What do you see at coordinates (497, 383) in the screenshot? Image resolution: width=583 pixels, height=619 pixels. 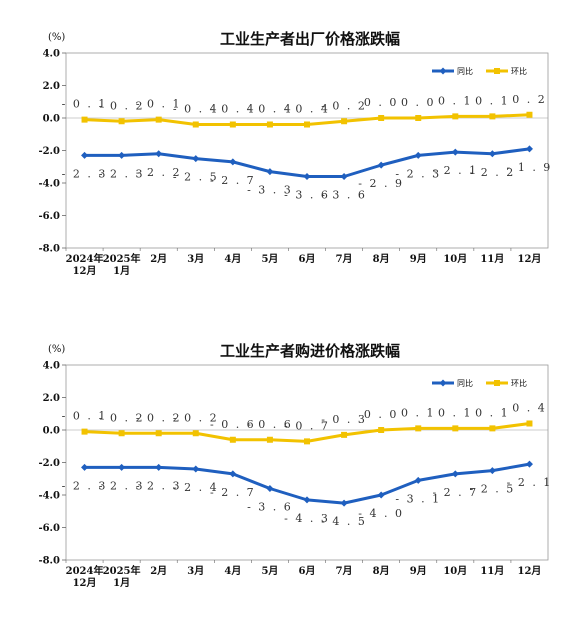 I see `legend-marker` at bounding box center [497, 383].